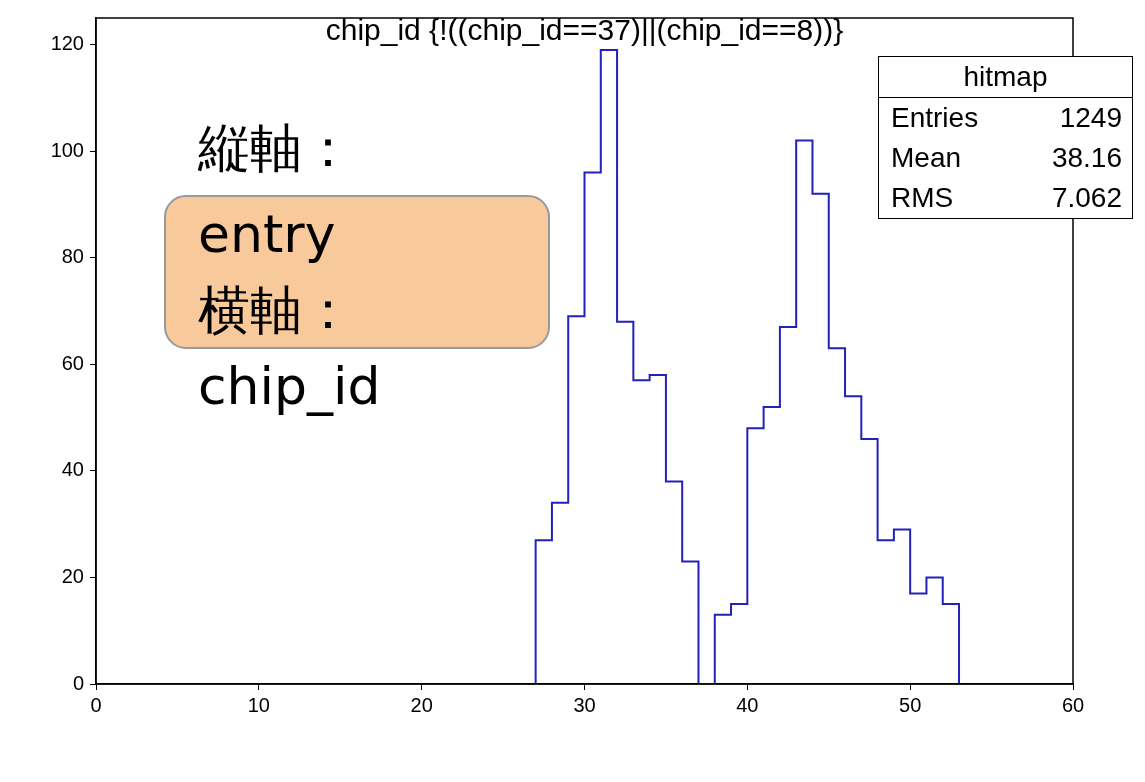 The height and width of the screenshot is (782, 1145). What do you see at coordinates (67, 149) in the screenshot?
I see `y-tick-label: 100` at bounding box center [67, 149].